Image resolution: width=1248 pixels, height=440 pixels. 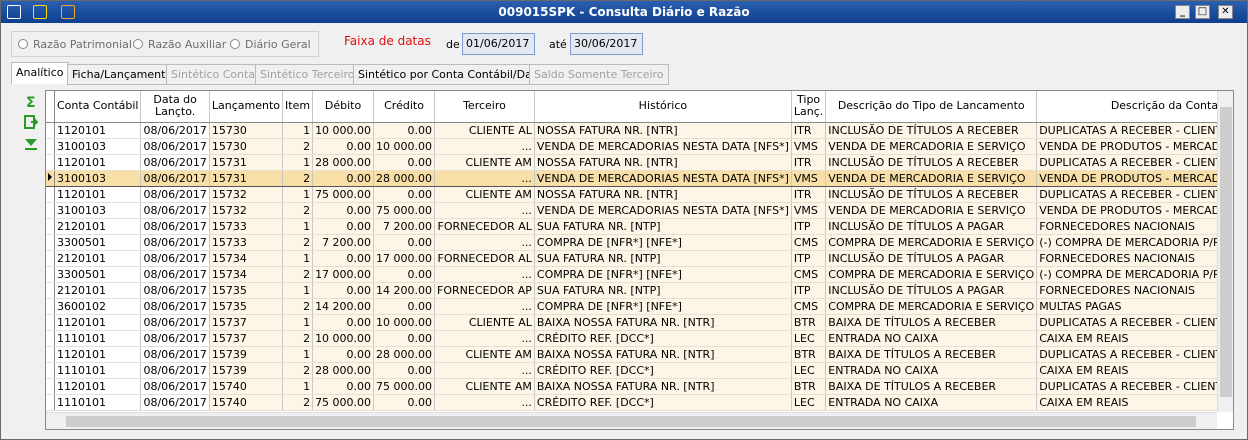 What do you see at coordinates (606, 44) in the screenshot?
I see `to-date: 30/06/2017` at bounding box center [606, 44].